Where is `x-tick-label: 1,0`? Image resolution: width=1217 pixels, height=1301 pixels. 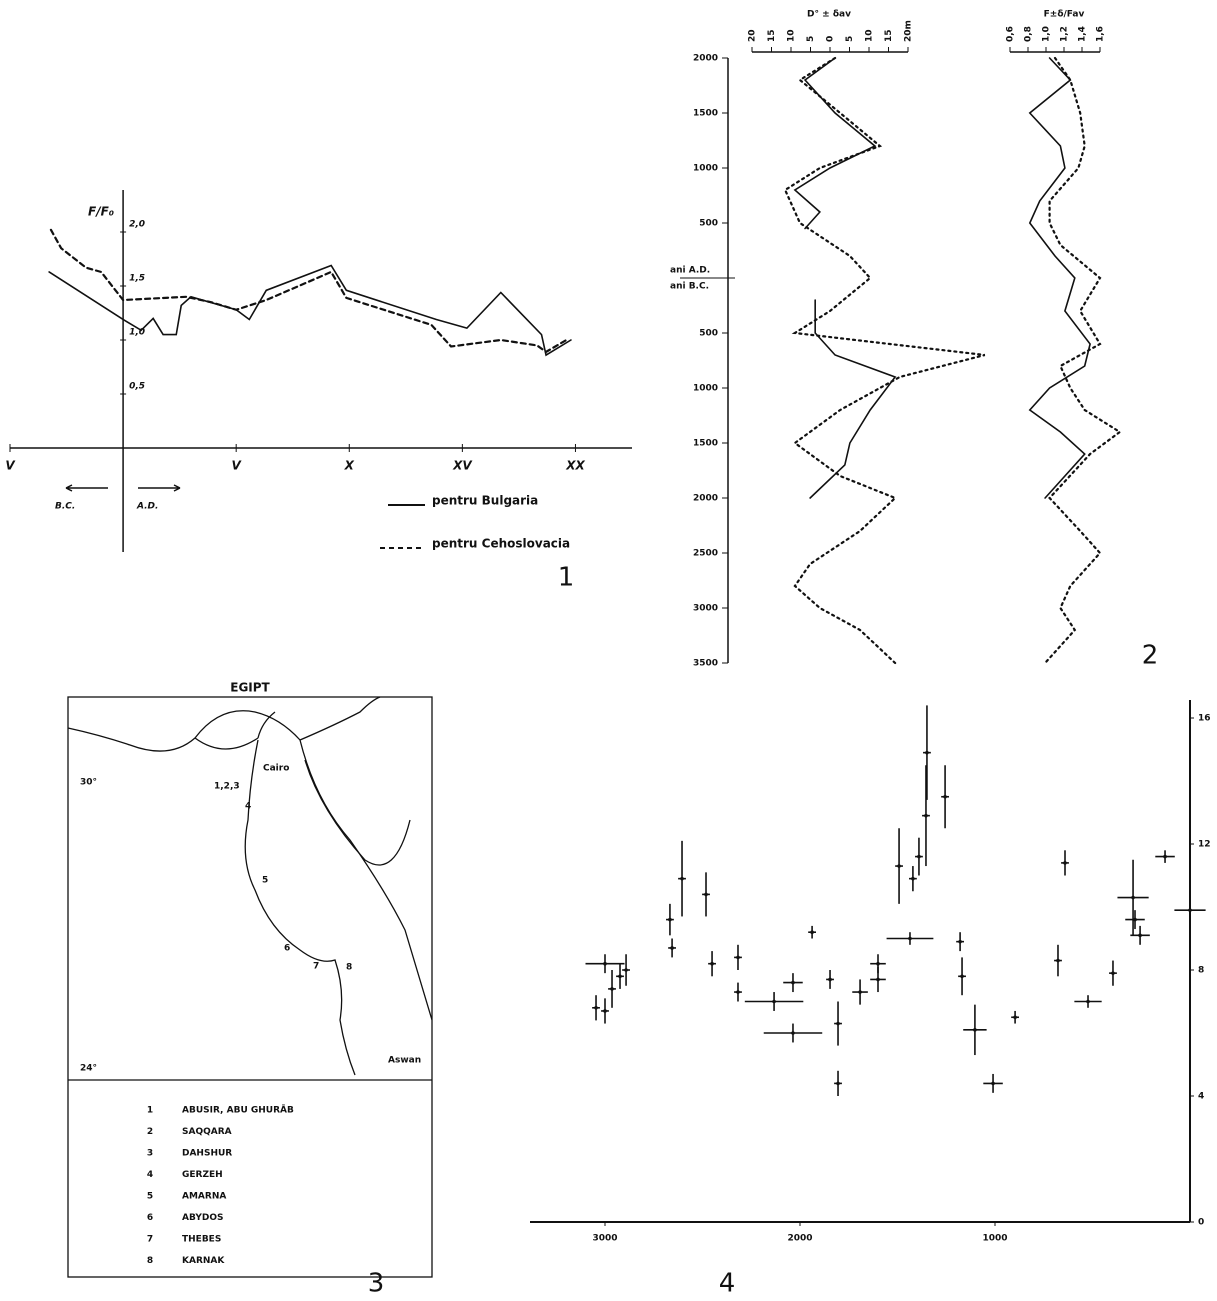
x-tick-label: 1,0 is located at coordinates (1047, 34).